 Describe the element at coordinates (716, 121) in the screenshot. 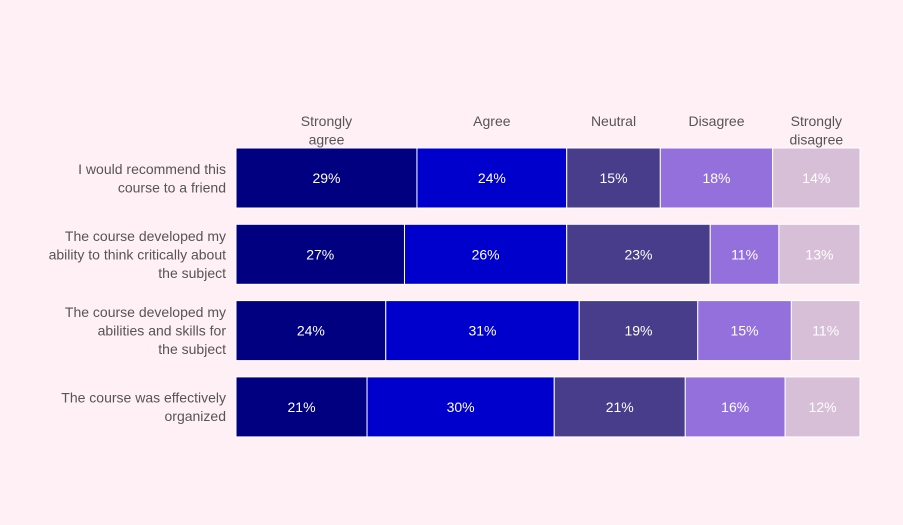

I see `legend-label-4: Disagree` at that location.